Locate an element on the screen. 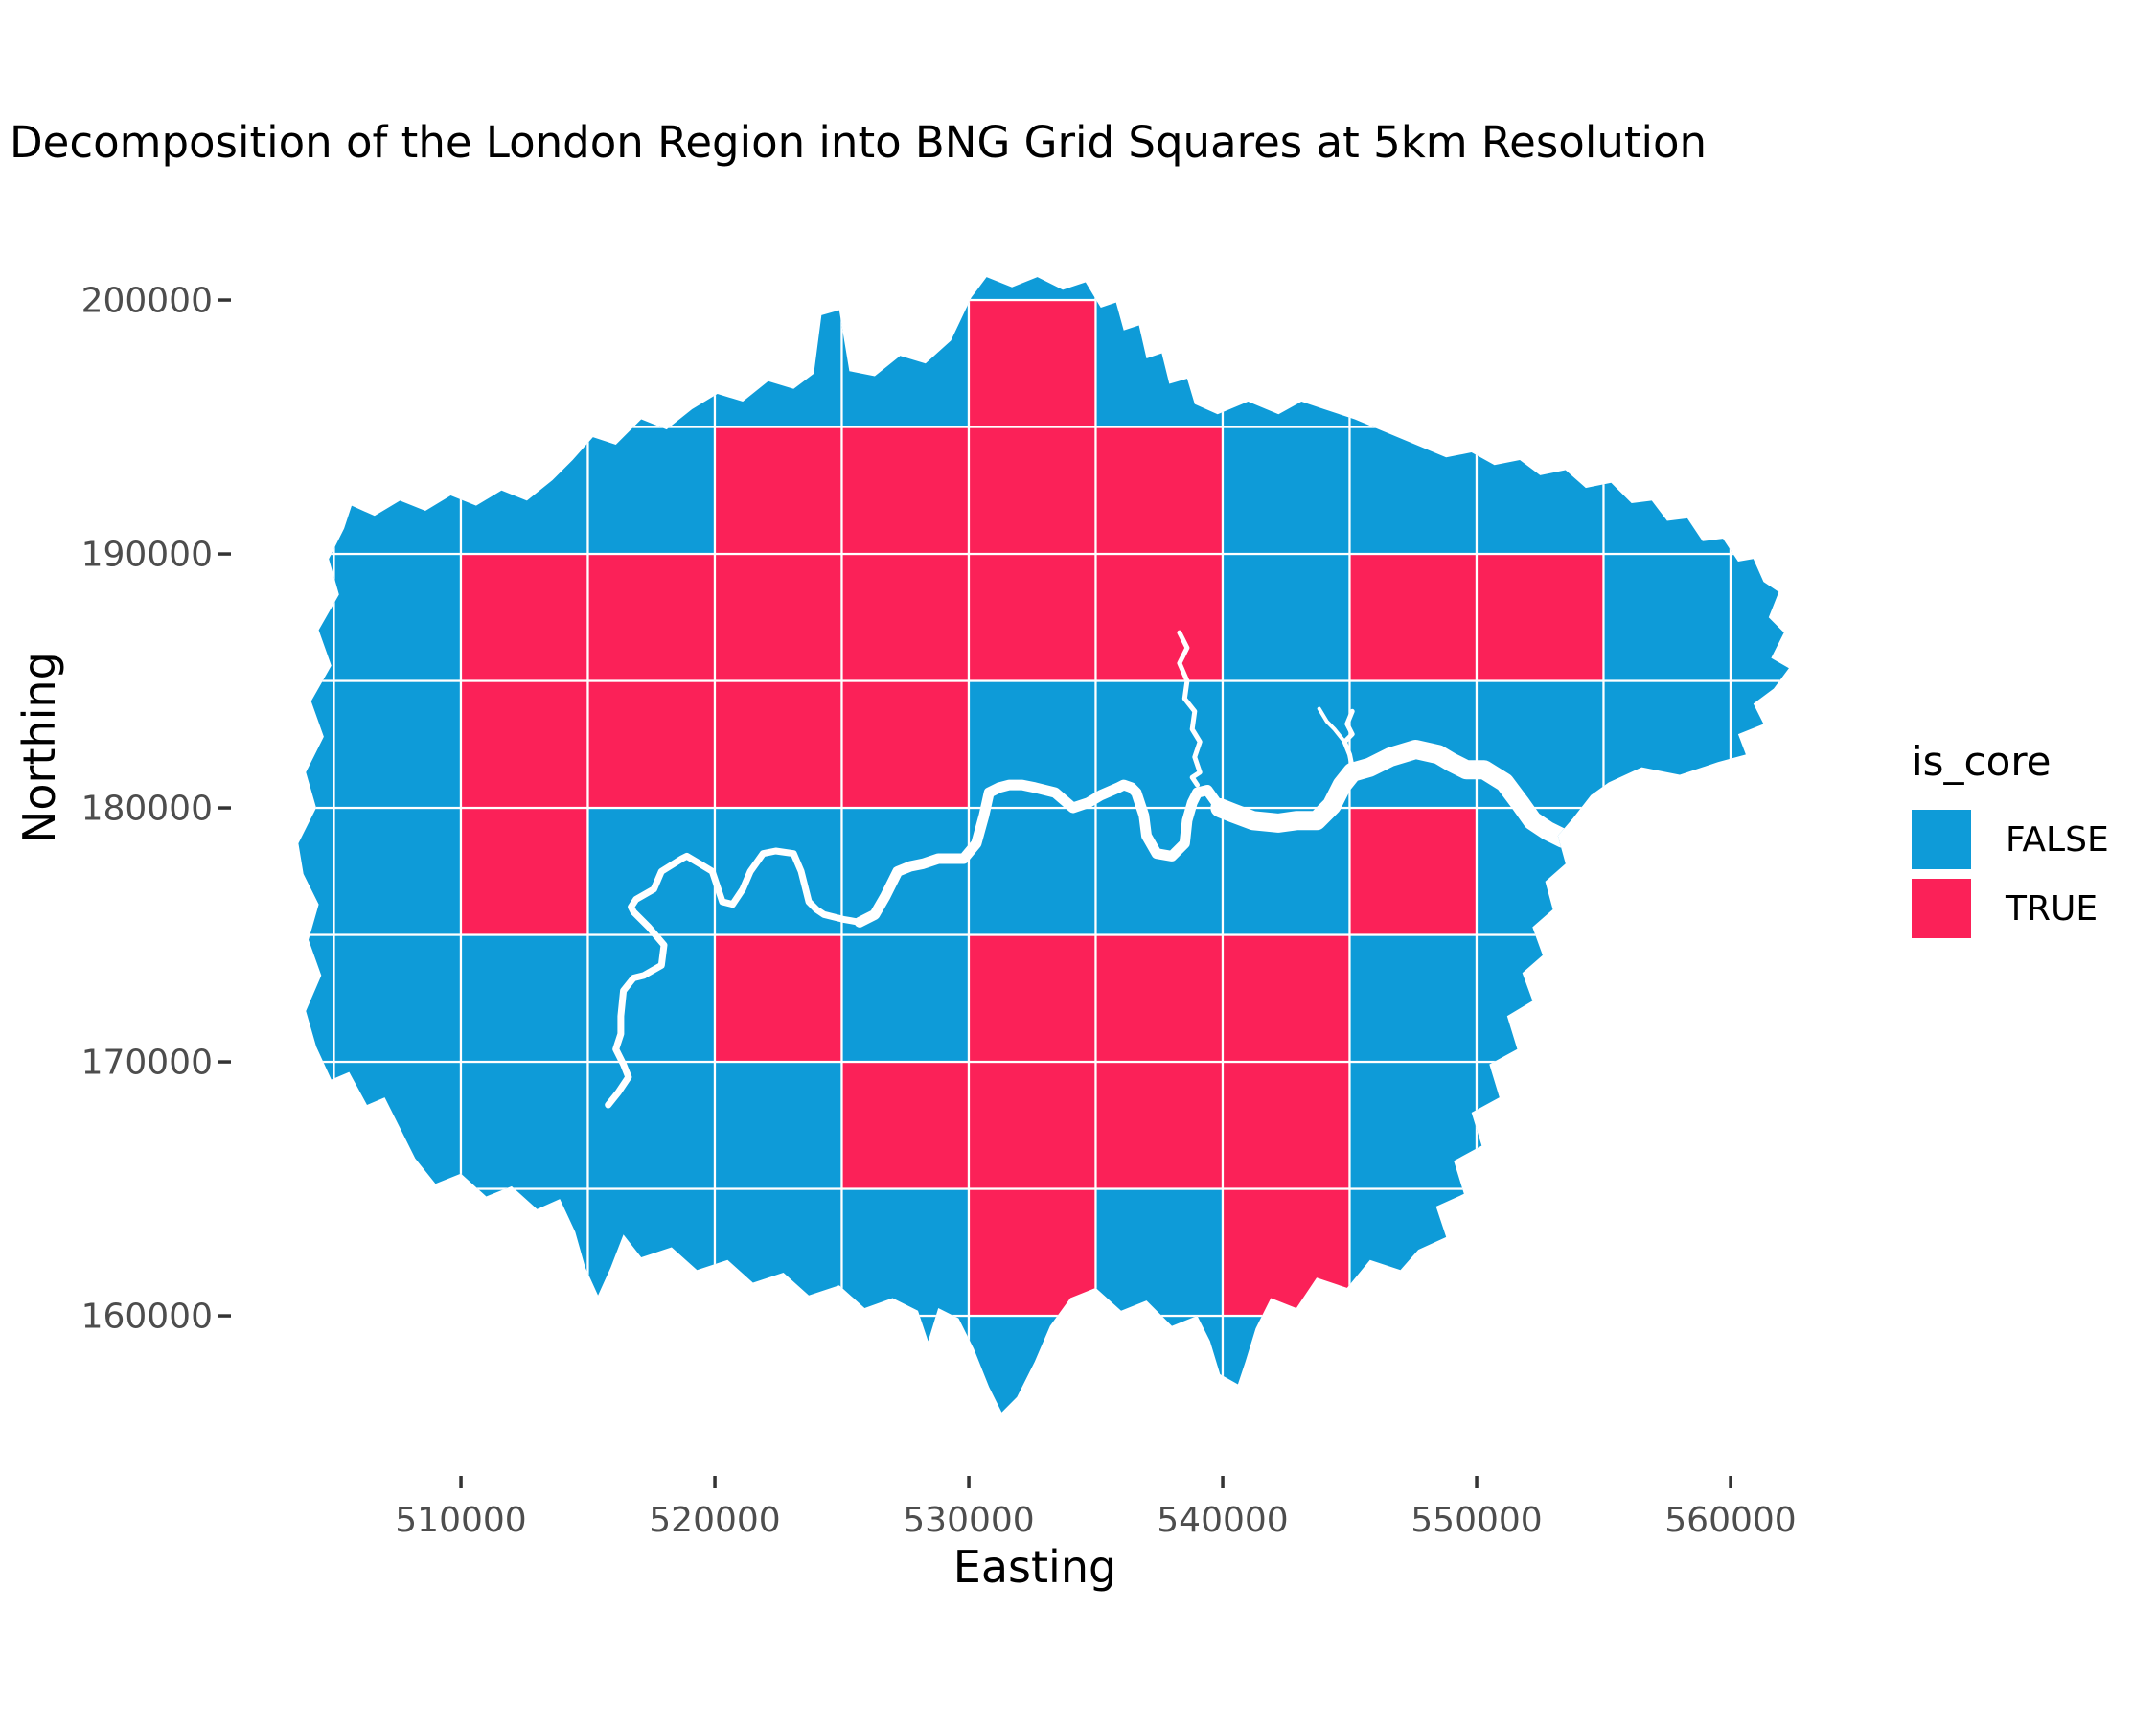 The width and height of the screenshot is (2156, 1725). grid-cell-505-180-false is located at coordinates (398, 744).